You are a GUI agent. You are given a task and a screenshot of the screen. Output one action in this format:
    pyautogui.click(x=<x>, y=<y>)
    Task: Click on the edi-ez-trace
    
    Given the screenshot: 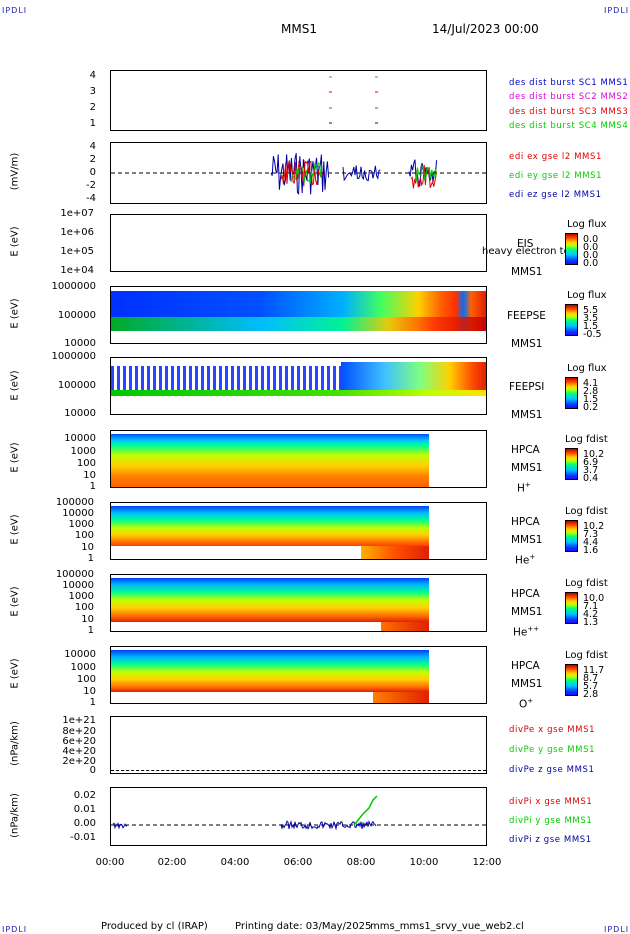 What is the action you would take?
    pyautogui.click(x=361, y=173)
    